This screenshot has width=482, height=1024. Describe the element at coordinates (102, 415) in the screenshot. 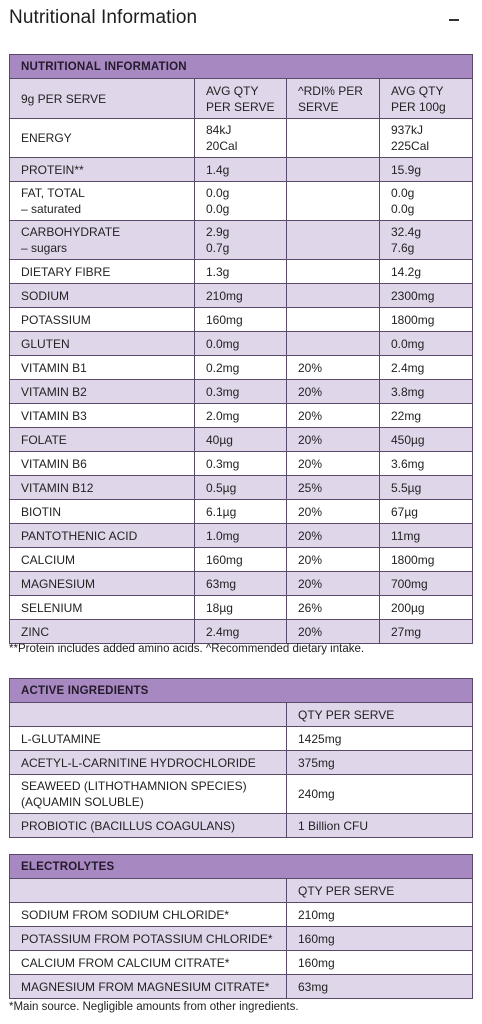

I see `nutrient-name: VITAMIN B3` at that location.